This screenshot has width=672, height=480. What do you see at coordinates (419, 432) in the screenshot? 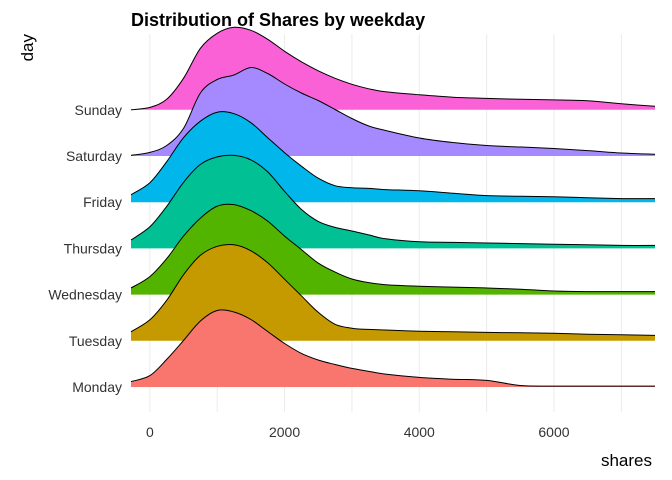
I see `x-tick-label: 4000` at bounding box center [419, 432].